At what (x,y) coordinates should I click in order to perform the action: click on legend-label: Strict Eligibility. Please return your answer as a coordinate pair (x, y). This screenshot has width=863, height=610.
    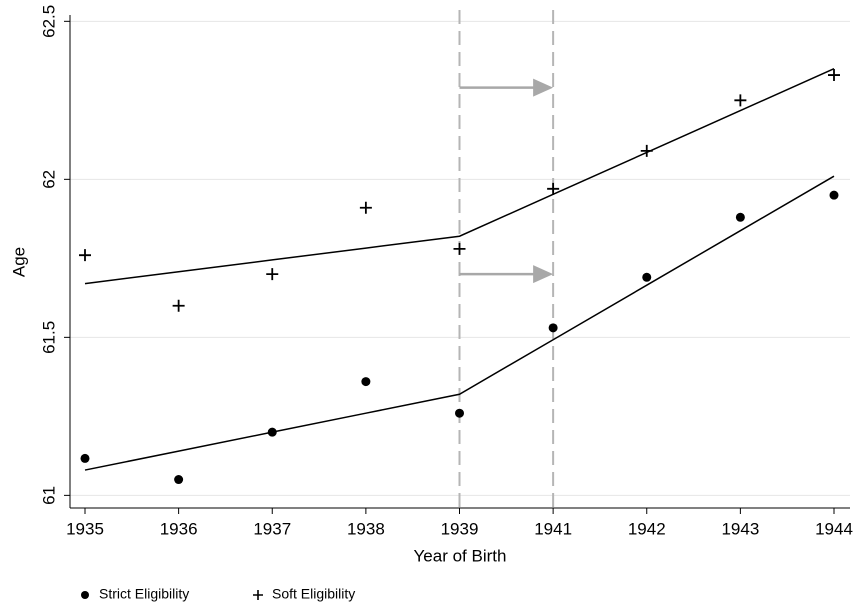
    Looking at the image, I should click on (144, 594).